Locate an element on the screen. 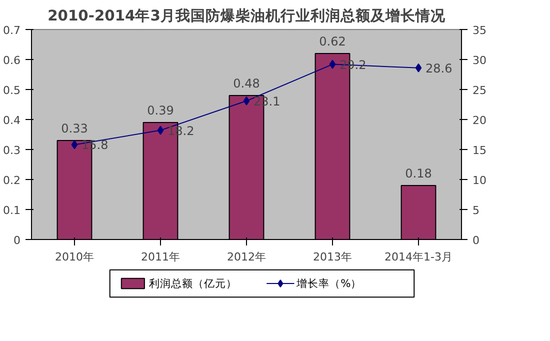 Image resolution: width=550 pixels, height=341 pixels. y-tick-label: 0.1 is located at coordinates (12, 210).